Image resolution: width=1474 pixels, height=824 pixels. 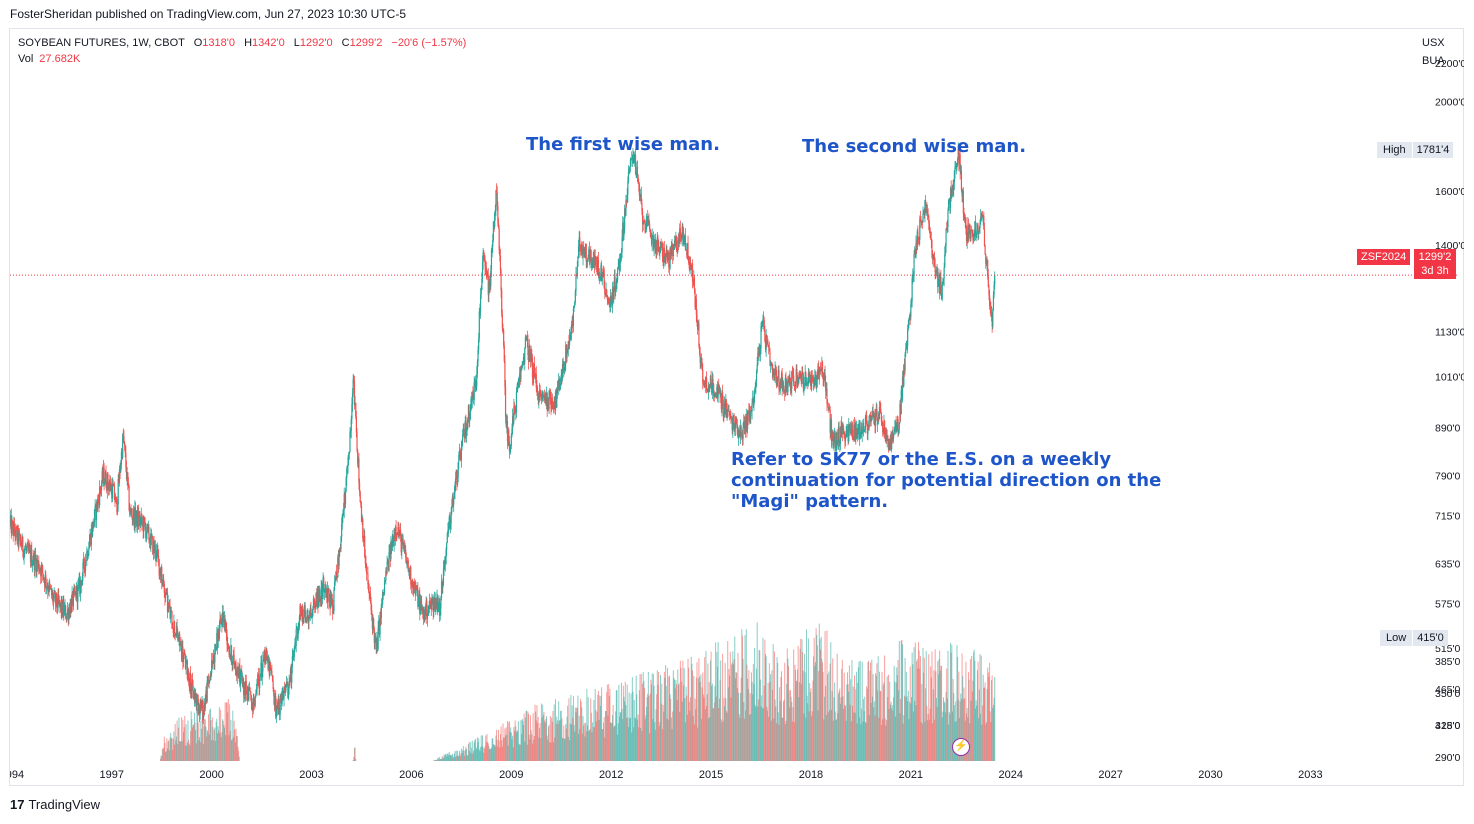 What do you see at coordinates (1396, 638) in the screenshot?
I see `low-marker-label: Low` at bounding box center [1396, 638].